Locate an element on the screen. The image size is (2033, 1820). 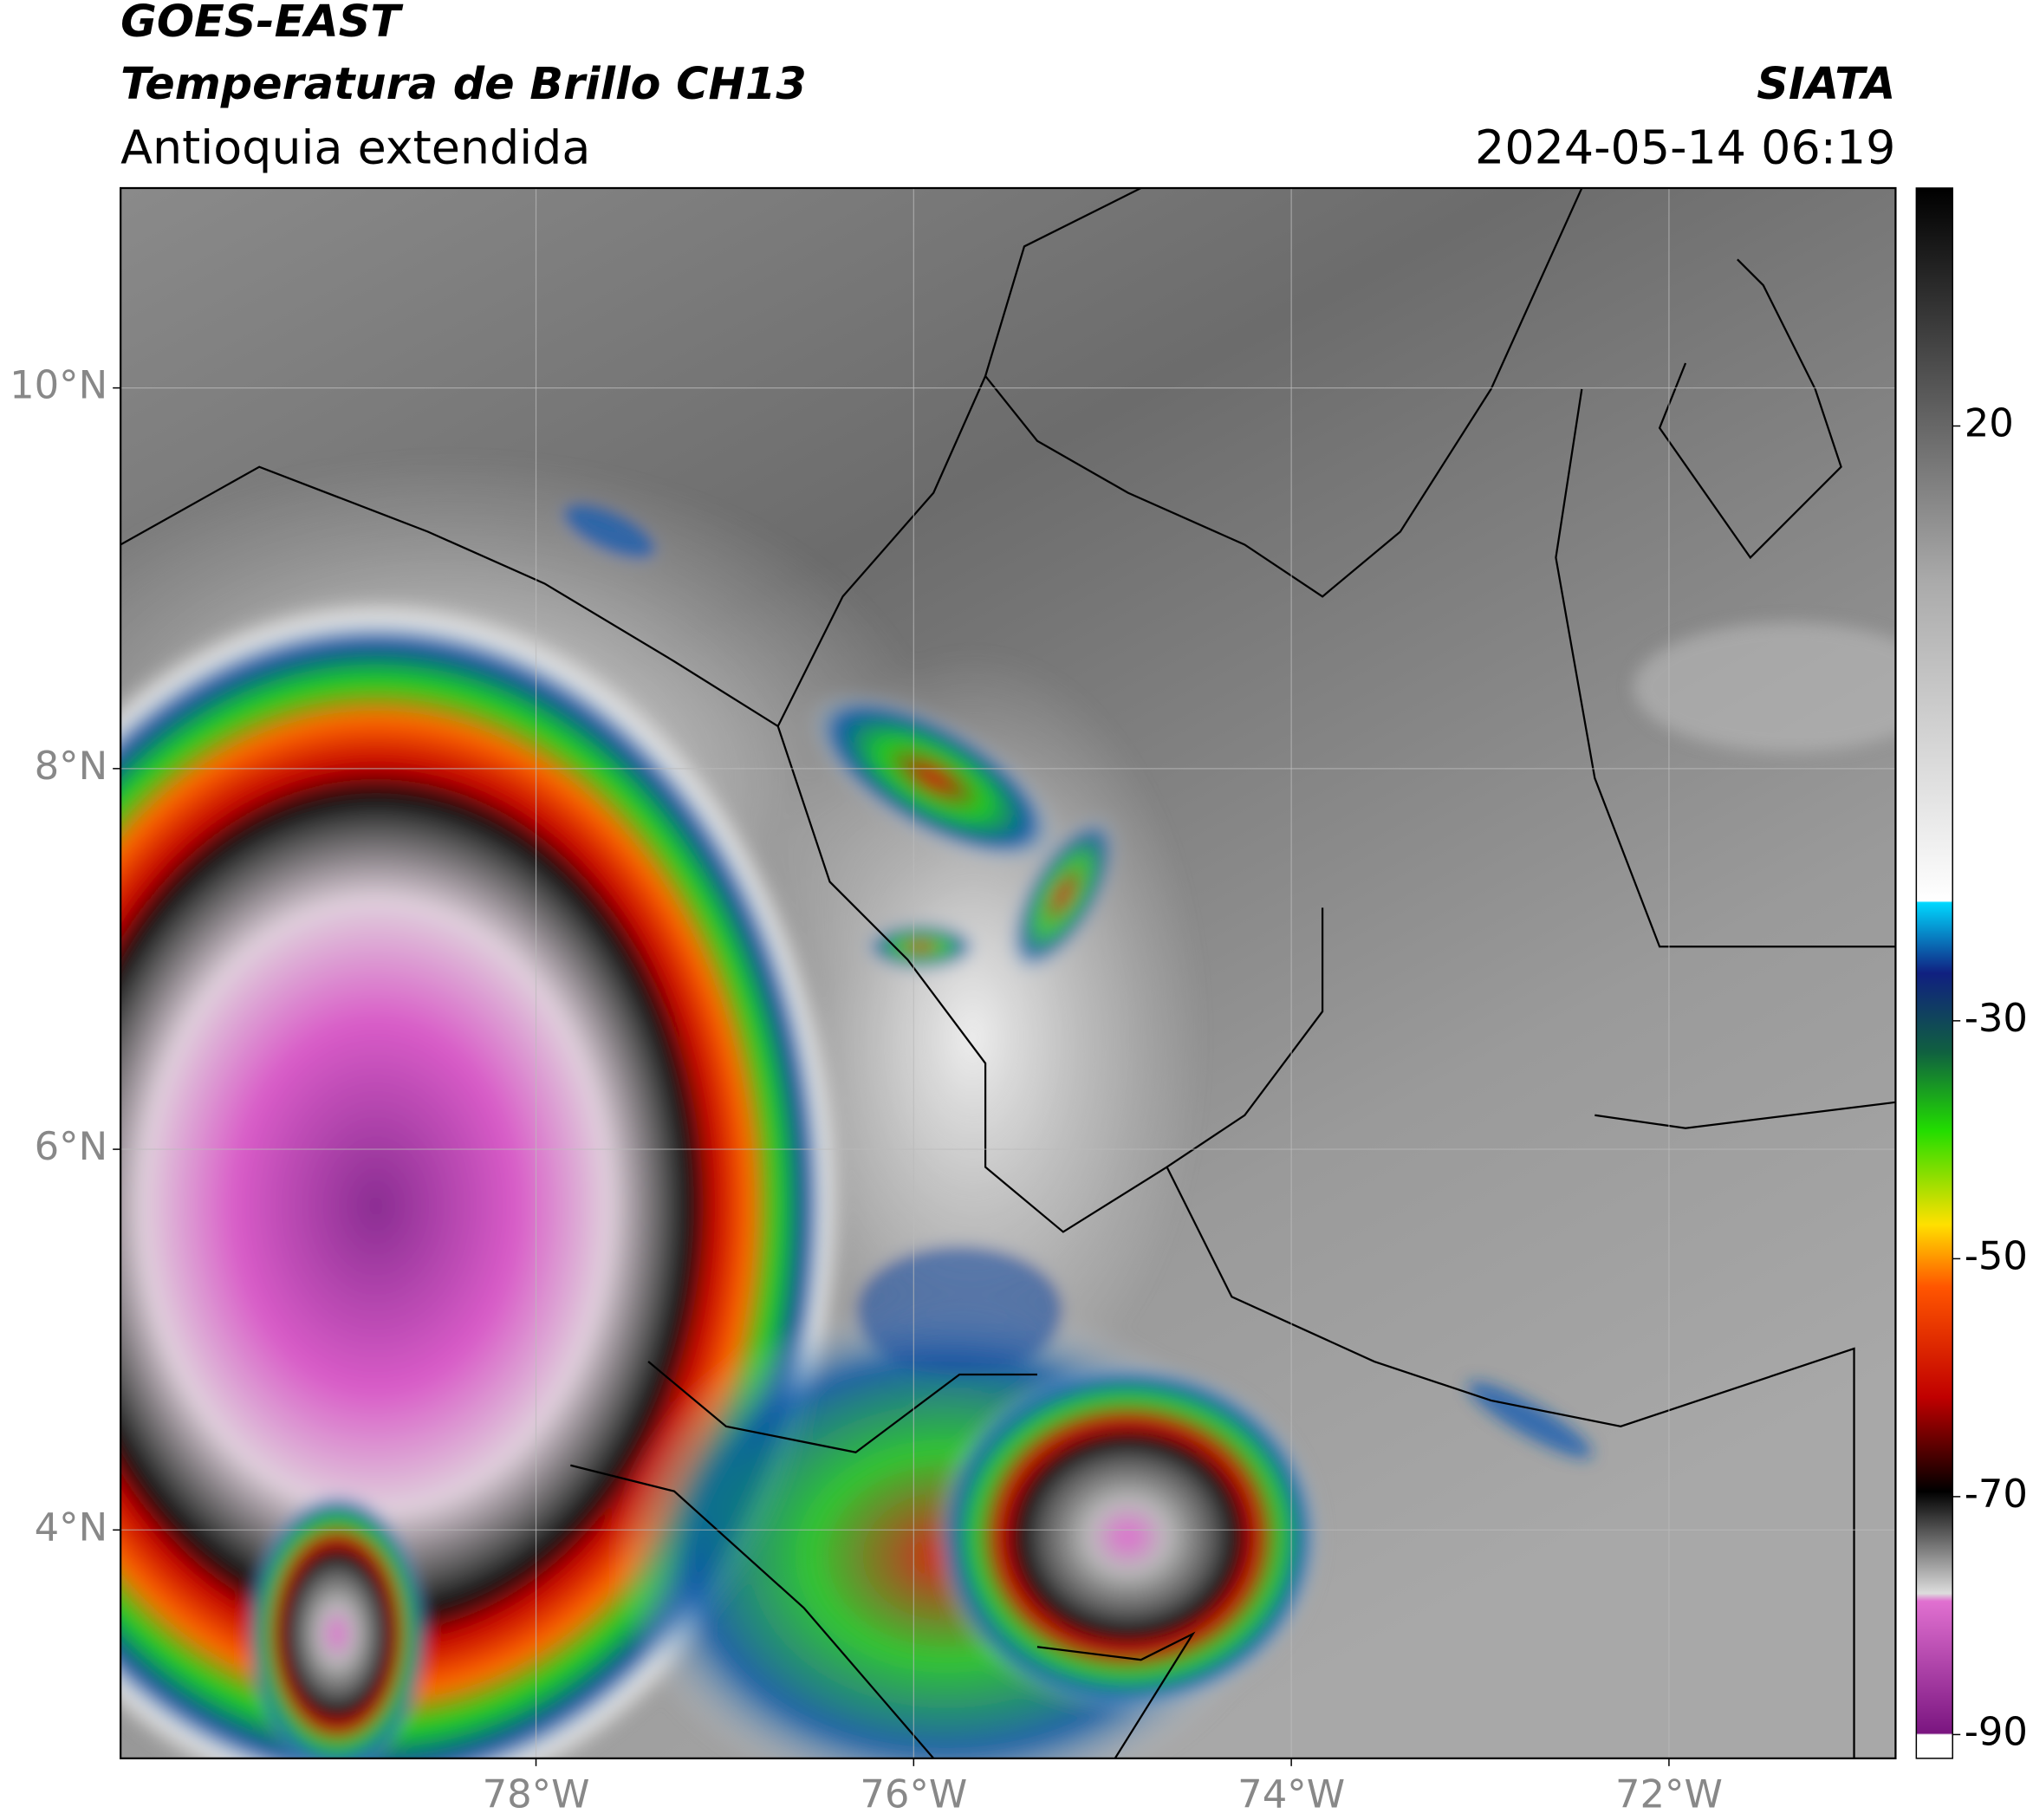
lon-tick-label: 74°W is located at coordinates (1291, 1794).